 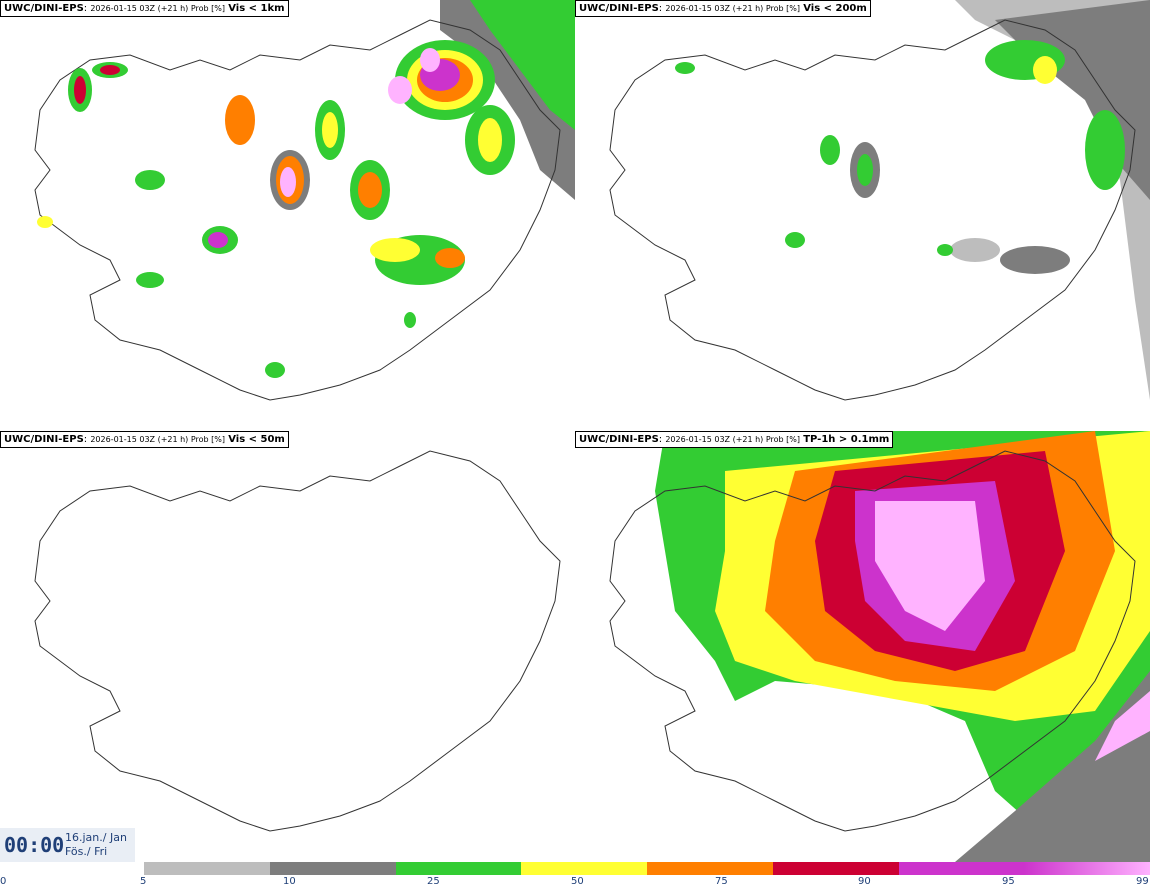 I want to click on valid-time-date: 16.jan./ Jan Fös./ Fri, so click(x=96, y=844).